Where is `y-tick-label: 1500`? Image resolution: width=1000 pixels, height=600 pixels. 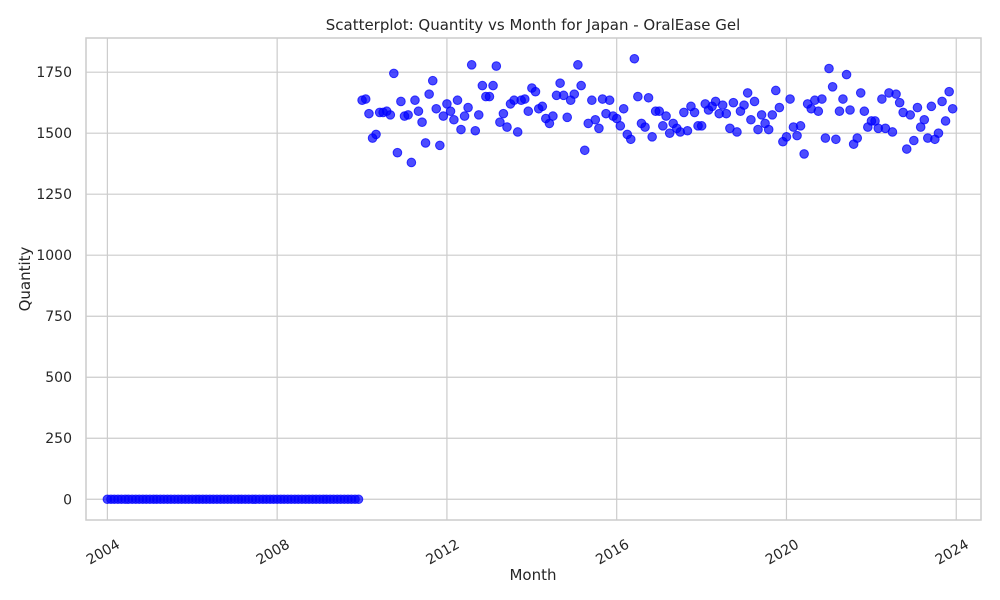 y-tick-label: 1500 is located at coordinates (54, 134).